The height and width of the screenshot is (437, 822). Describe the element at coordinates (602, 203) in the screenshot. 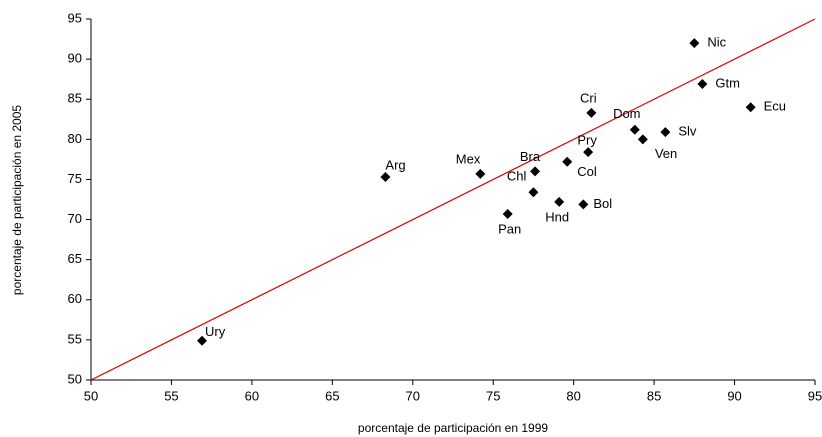

I see `point-label: Bol` at that location.